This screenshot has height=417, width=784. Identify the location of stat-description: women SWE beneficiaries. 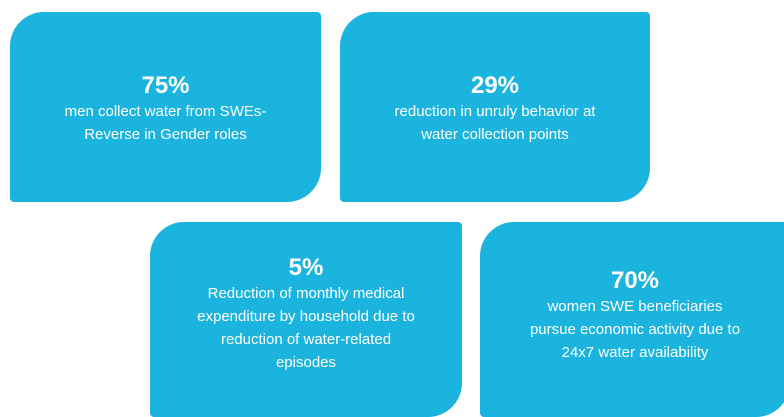
(635, 306).